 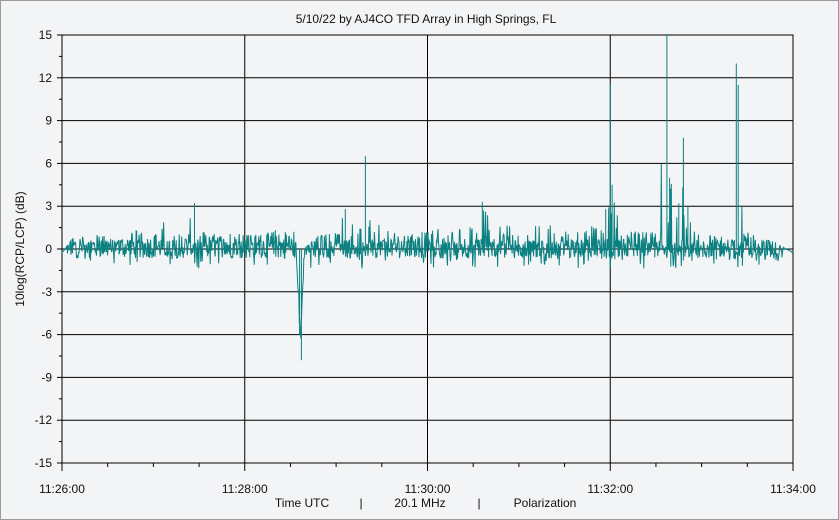 What do you see at coordinates (46, 292) in the screenshot?
I see `y-tick-label: -3` at bounding box center [46, 292].